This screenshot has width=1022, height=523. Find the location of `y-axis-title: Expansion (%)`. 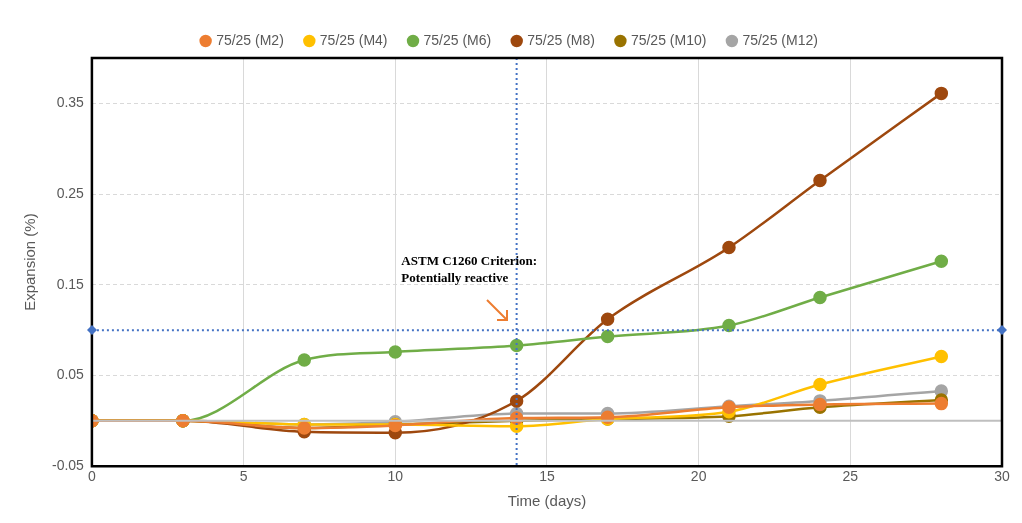

y-axis-title: Expansion (%) is located at coordinates (30, 262).